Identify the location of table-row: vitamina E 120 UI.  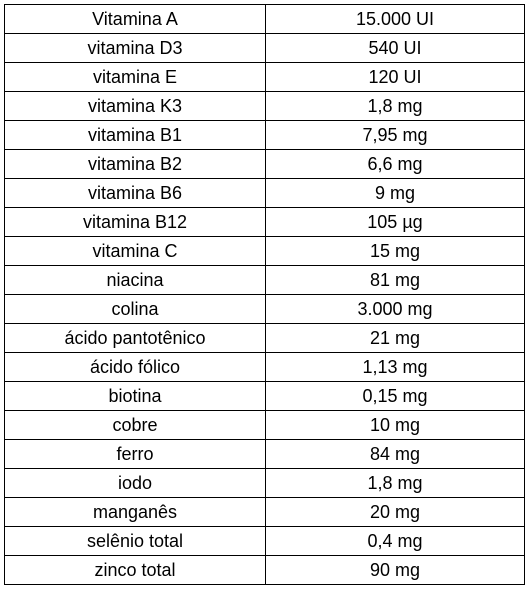
(264, 77).